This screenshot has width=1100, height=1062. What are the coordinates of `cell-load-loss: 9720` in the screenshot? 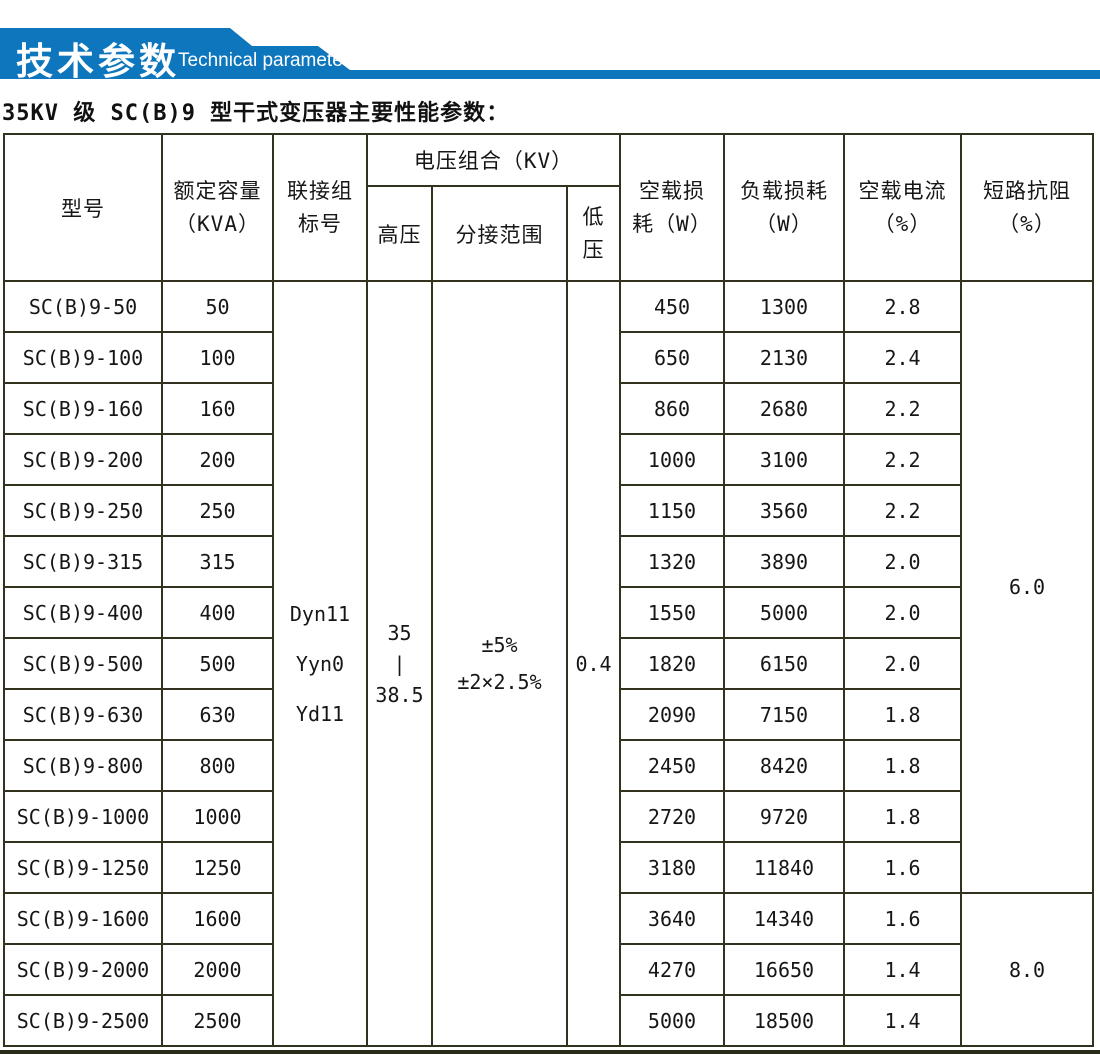 It's located at (784, 816).